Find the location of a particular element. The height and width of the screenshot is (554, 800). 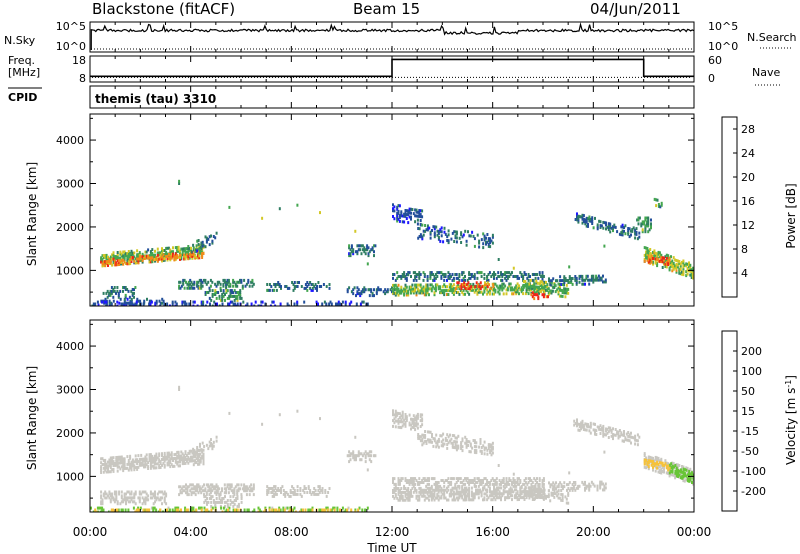

frequency-panel: Freq. [MHz] 18 8 60 0 Nave is located at coordinates (395, 70).